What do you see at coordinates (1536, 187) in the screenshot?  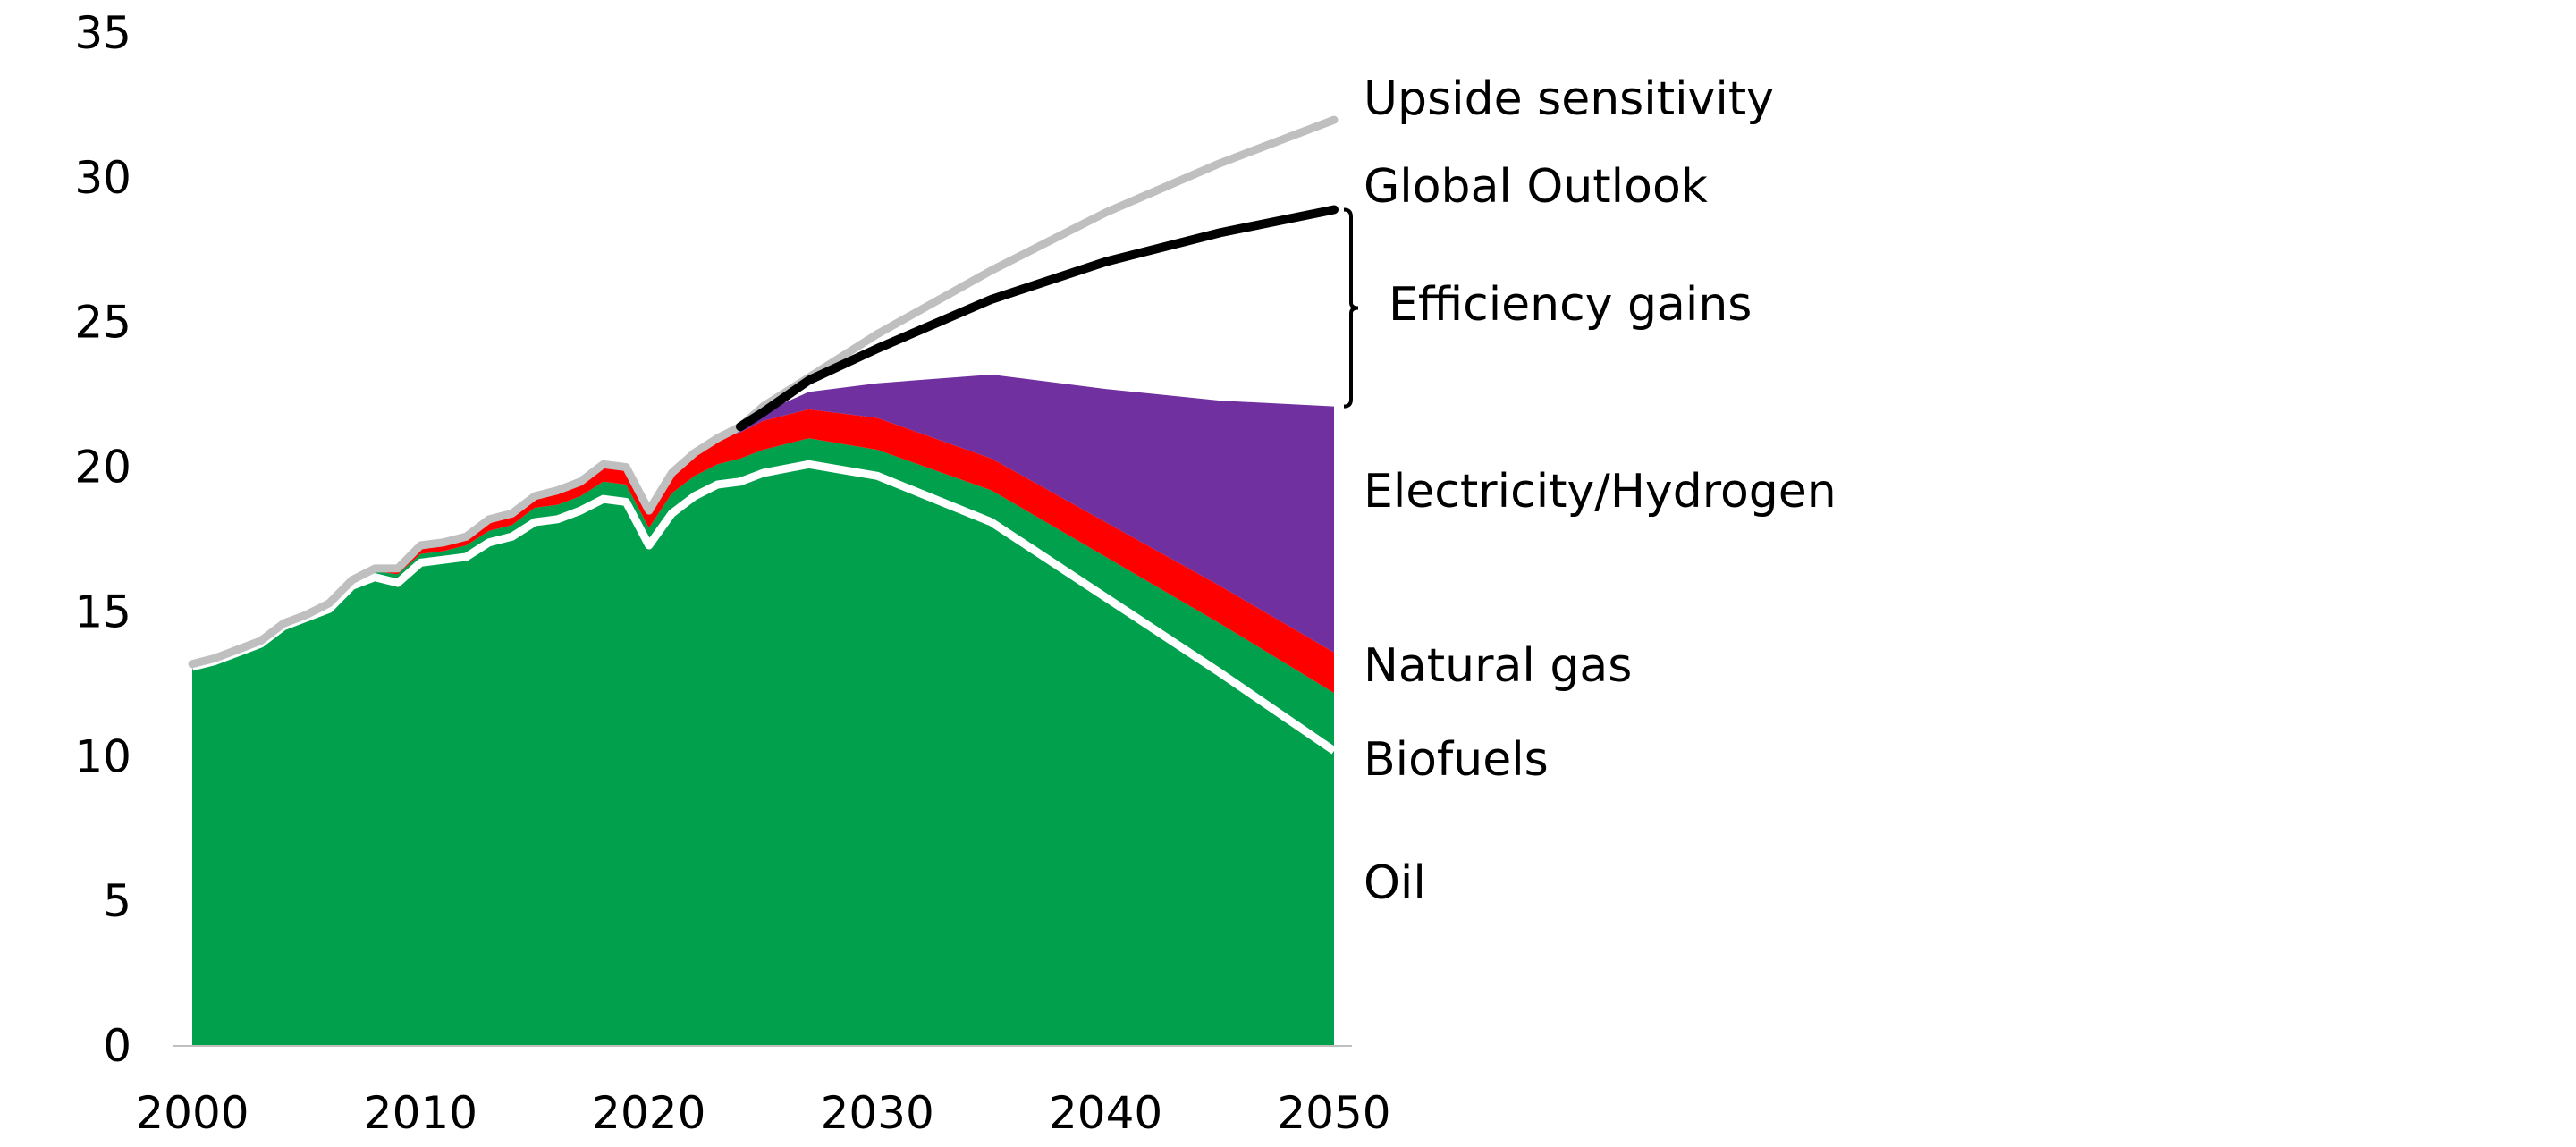 I see `label-global-outlook: Global Outlook` at bounding box center [1536, 187].